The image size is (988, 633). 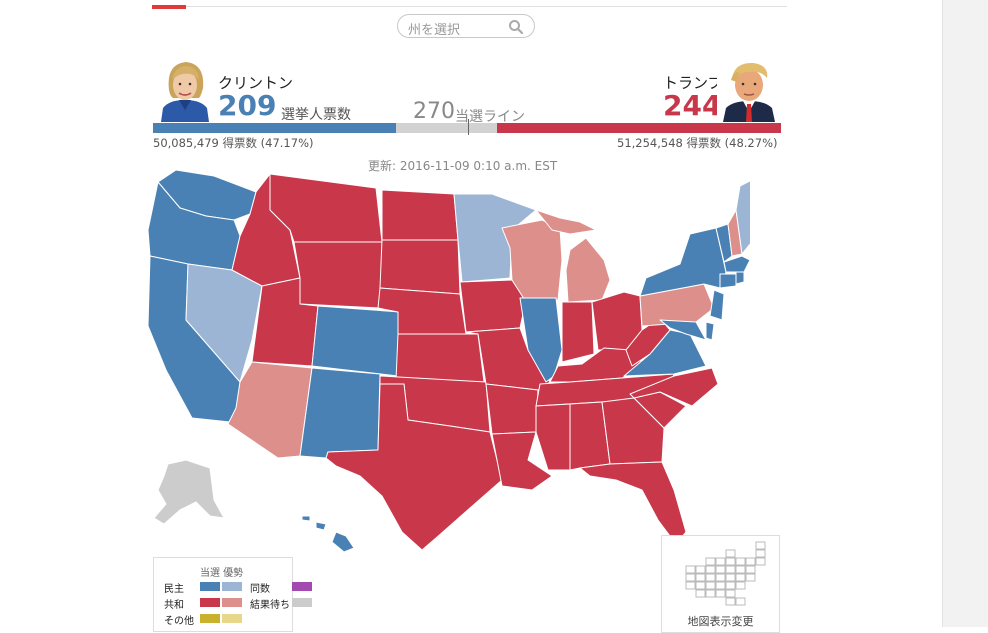 I want to click on state-kansas, so click(x=440, y=358).